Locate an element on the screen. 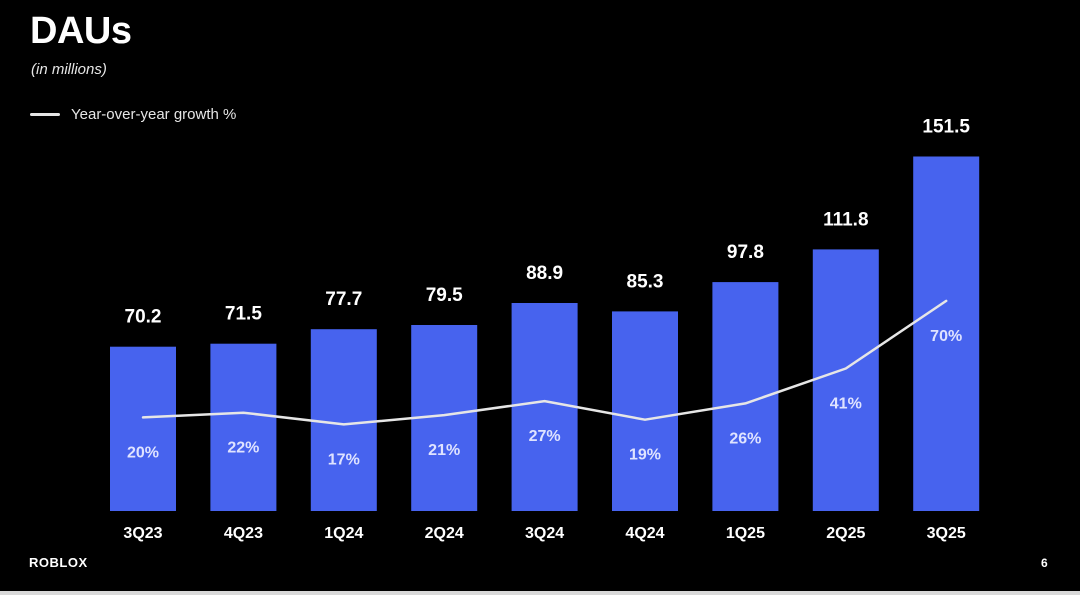 This screenshot has width=1080, height=595. x-tick-label: 3Q23 is located at coordinates (142, 533).